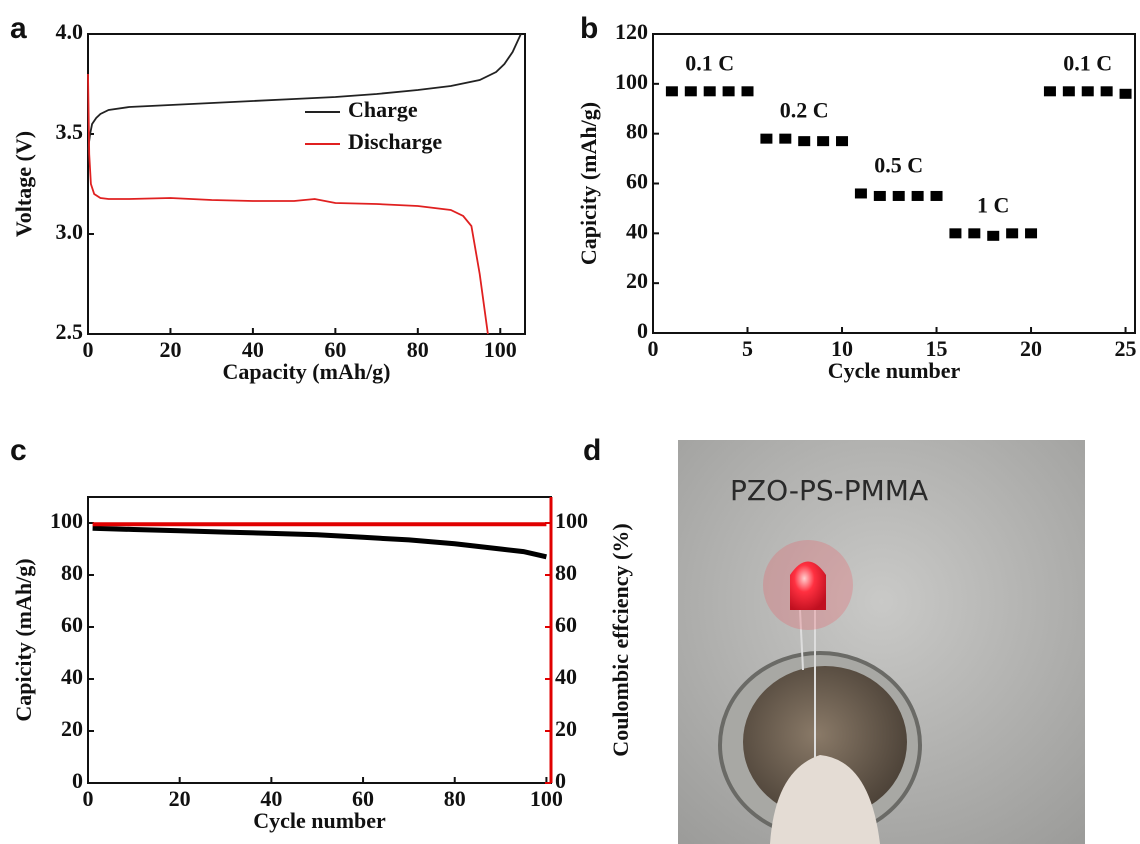 The width and height of the screenshot is (1140, 844). What do you see at coordinates (842, 348) in the screenshot?
I see `x-tick-label: 10` at bounding box center [842, 348].